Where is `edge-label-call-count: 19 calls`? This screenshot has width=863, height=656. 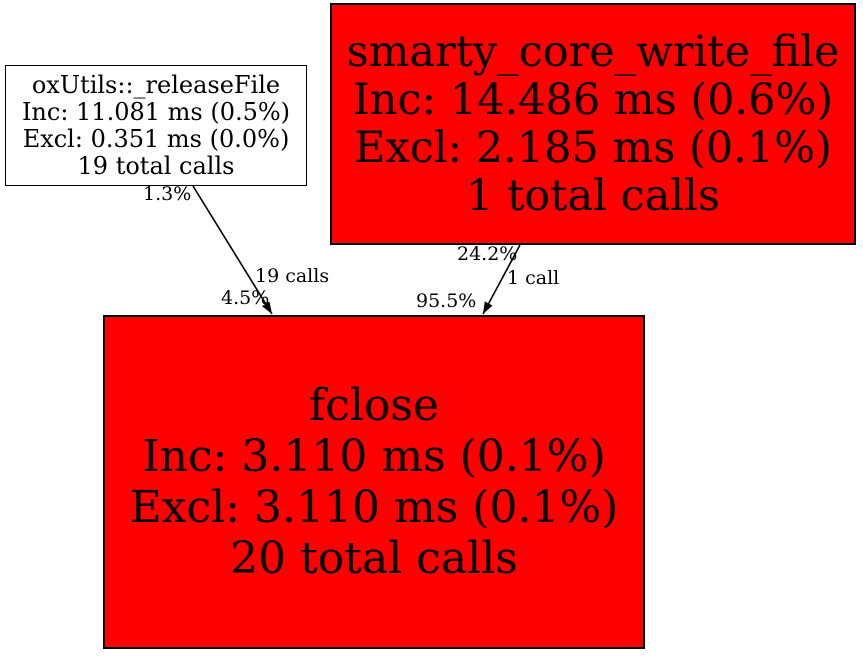 edge-label-call-count: 19 calls is located at coordinates (292, 276).